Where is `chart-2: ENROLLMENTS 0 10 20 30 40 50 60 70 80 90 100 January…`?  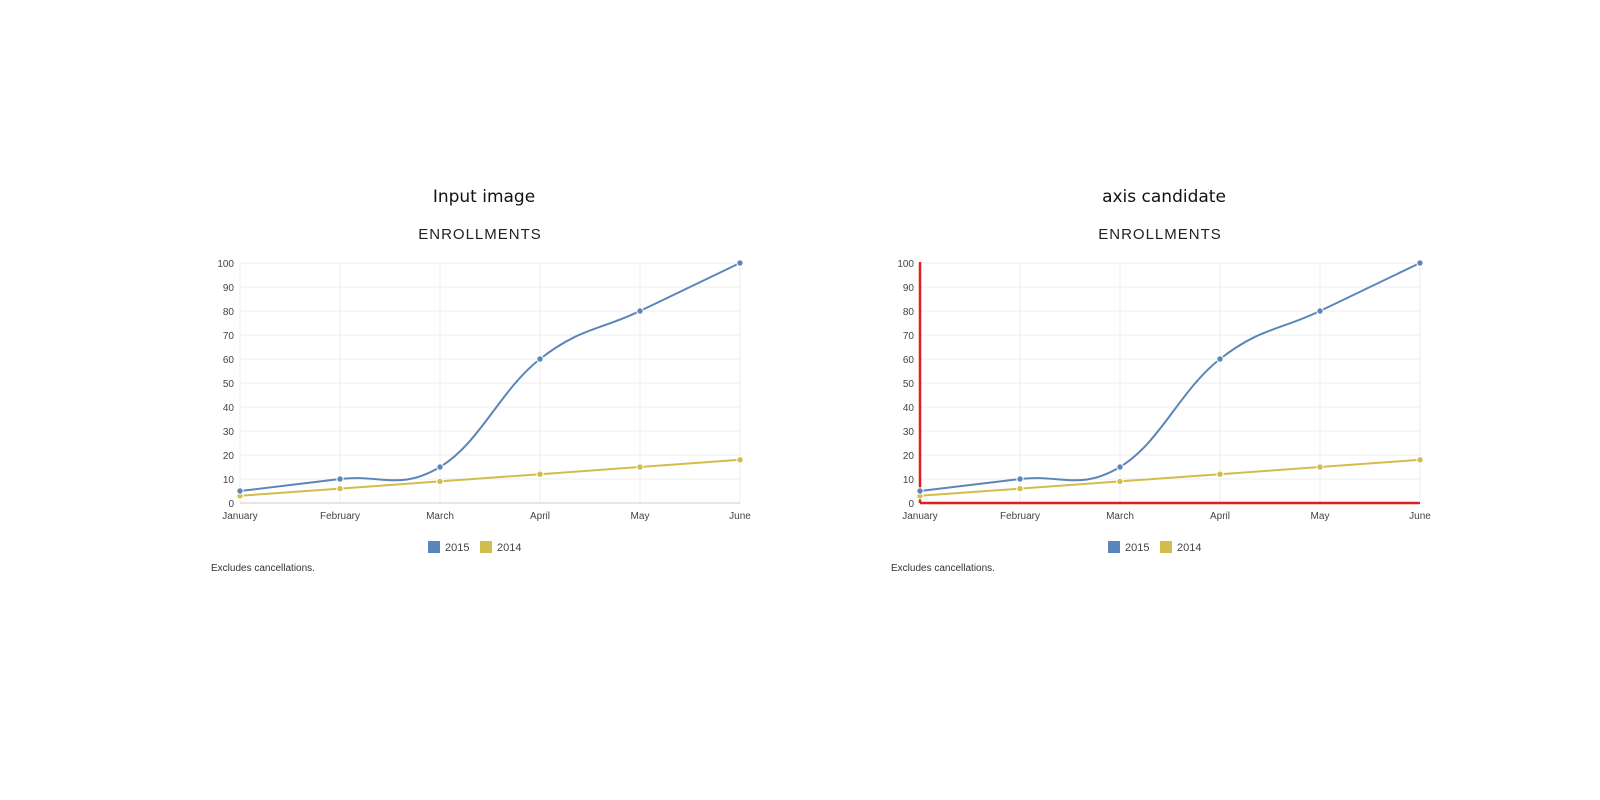
chart-2: ENROLLMENTS 0 10 20 30 40 50 60 70 80 90 100 January… is located at coordinates (1161, 400).